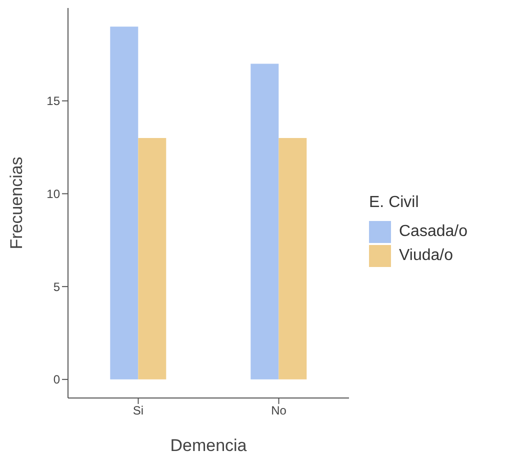 Image resolution: width=507 pixels, height=461 pixels. What do you see at coordinates (433, 232) in the screenshot?
I see `legend-label: Casada/o` at bounding box center [433, 232].